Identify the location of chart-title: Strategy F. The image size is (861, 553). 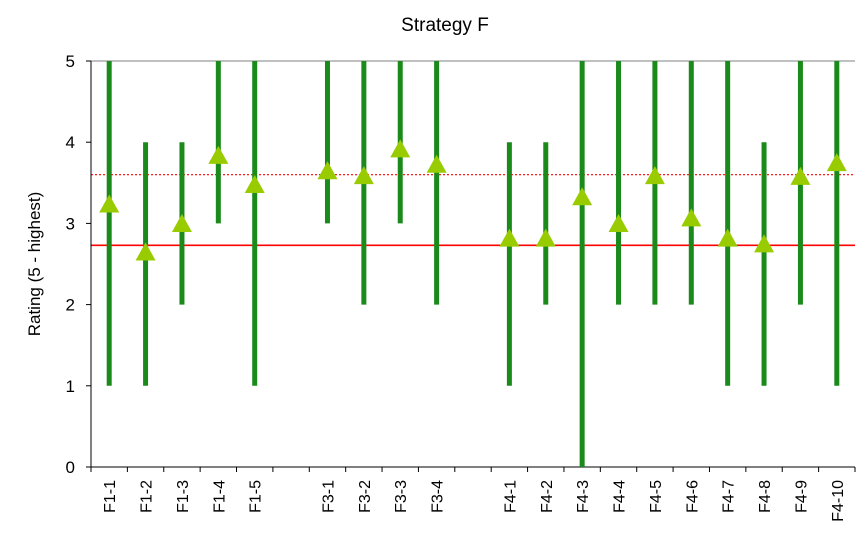
(445, 25).